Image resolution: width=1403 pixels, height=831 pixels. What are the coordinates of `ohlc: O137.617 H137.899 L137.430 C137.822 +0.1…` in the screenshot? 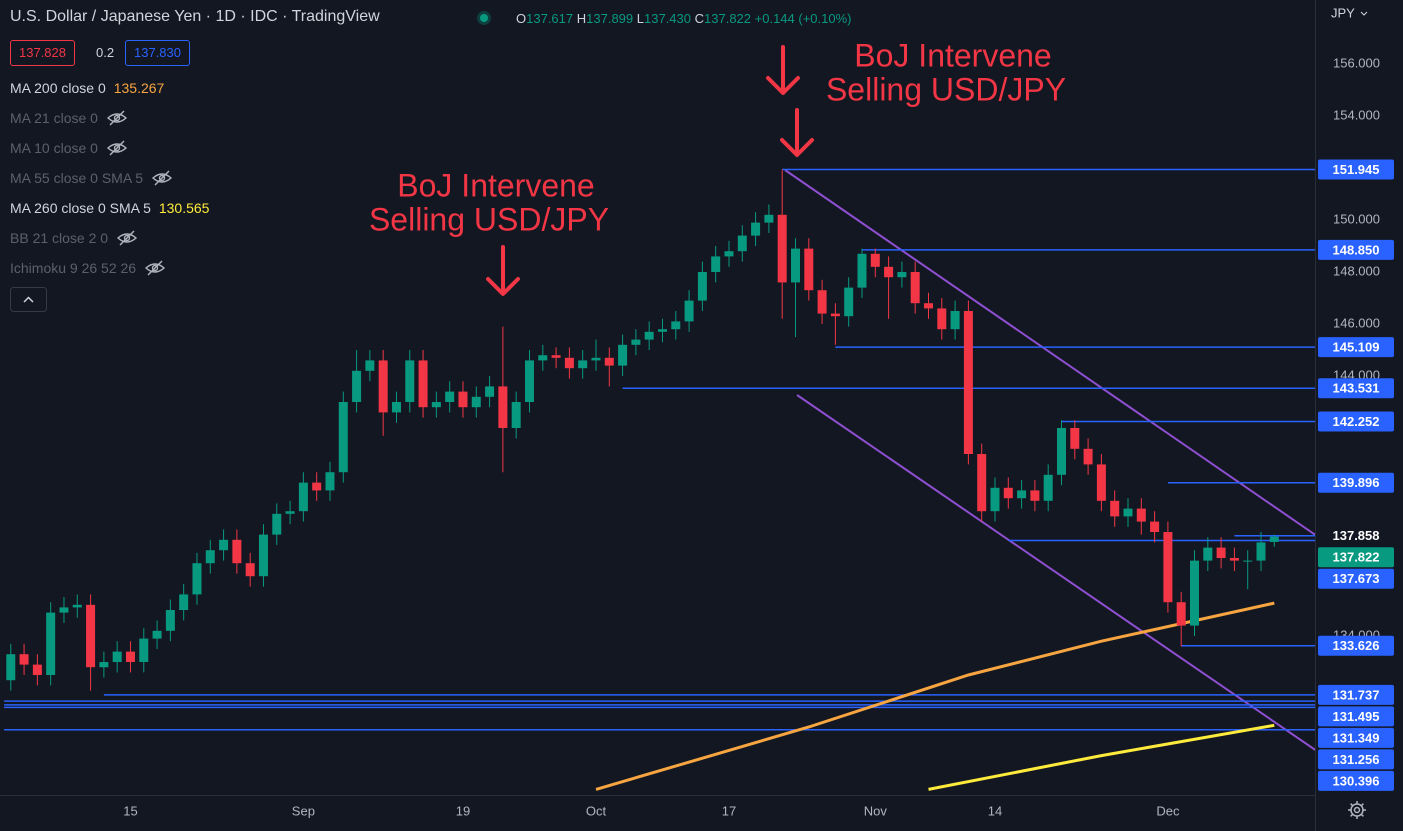 It's located at (684, 18).